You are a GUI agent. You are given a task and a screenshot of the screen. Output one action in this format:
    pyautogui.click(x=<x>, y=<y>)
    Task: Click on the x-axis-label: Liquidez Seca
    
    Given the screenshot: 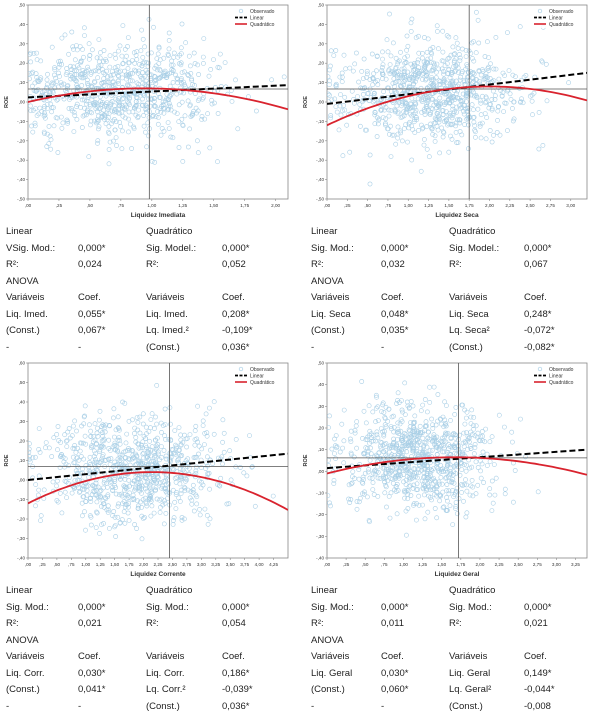 What is the action you would take?
    pyautogui.click(x=457, y=215)
    